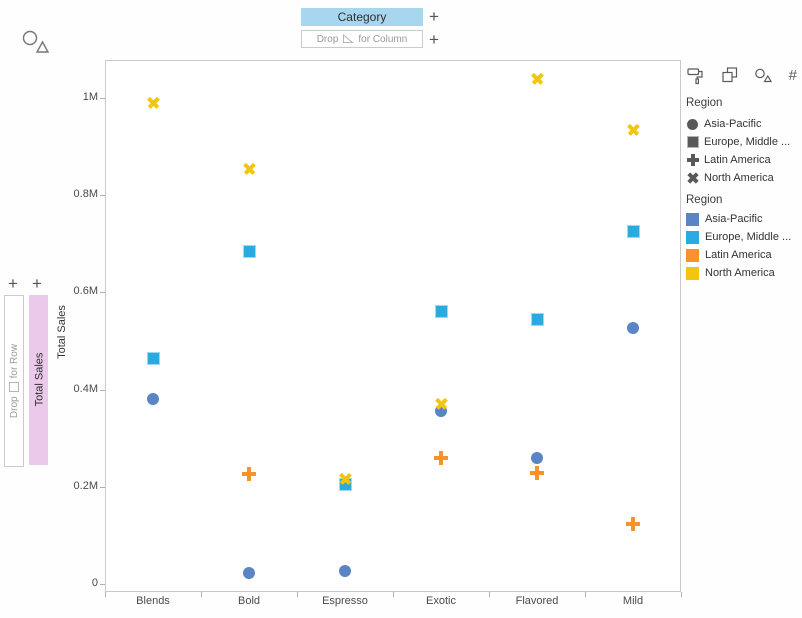 Image resolution: width=802 pixels, height=618 pixels. I want to click on legend-toolbar: #, so click(742, 75).